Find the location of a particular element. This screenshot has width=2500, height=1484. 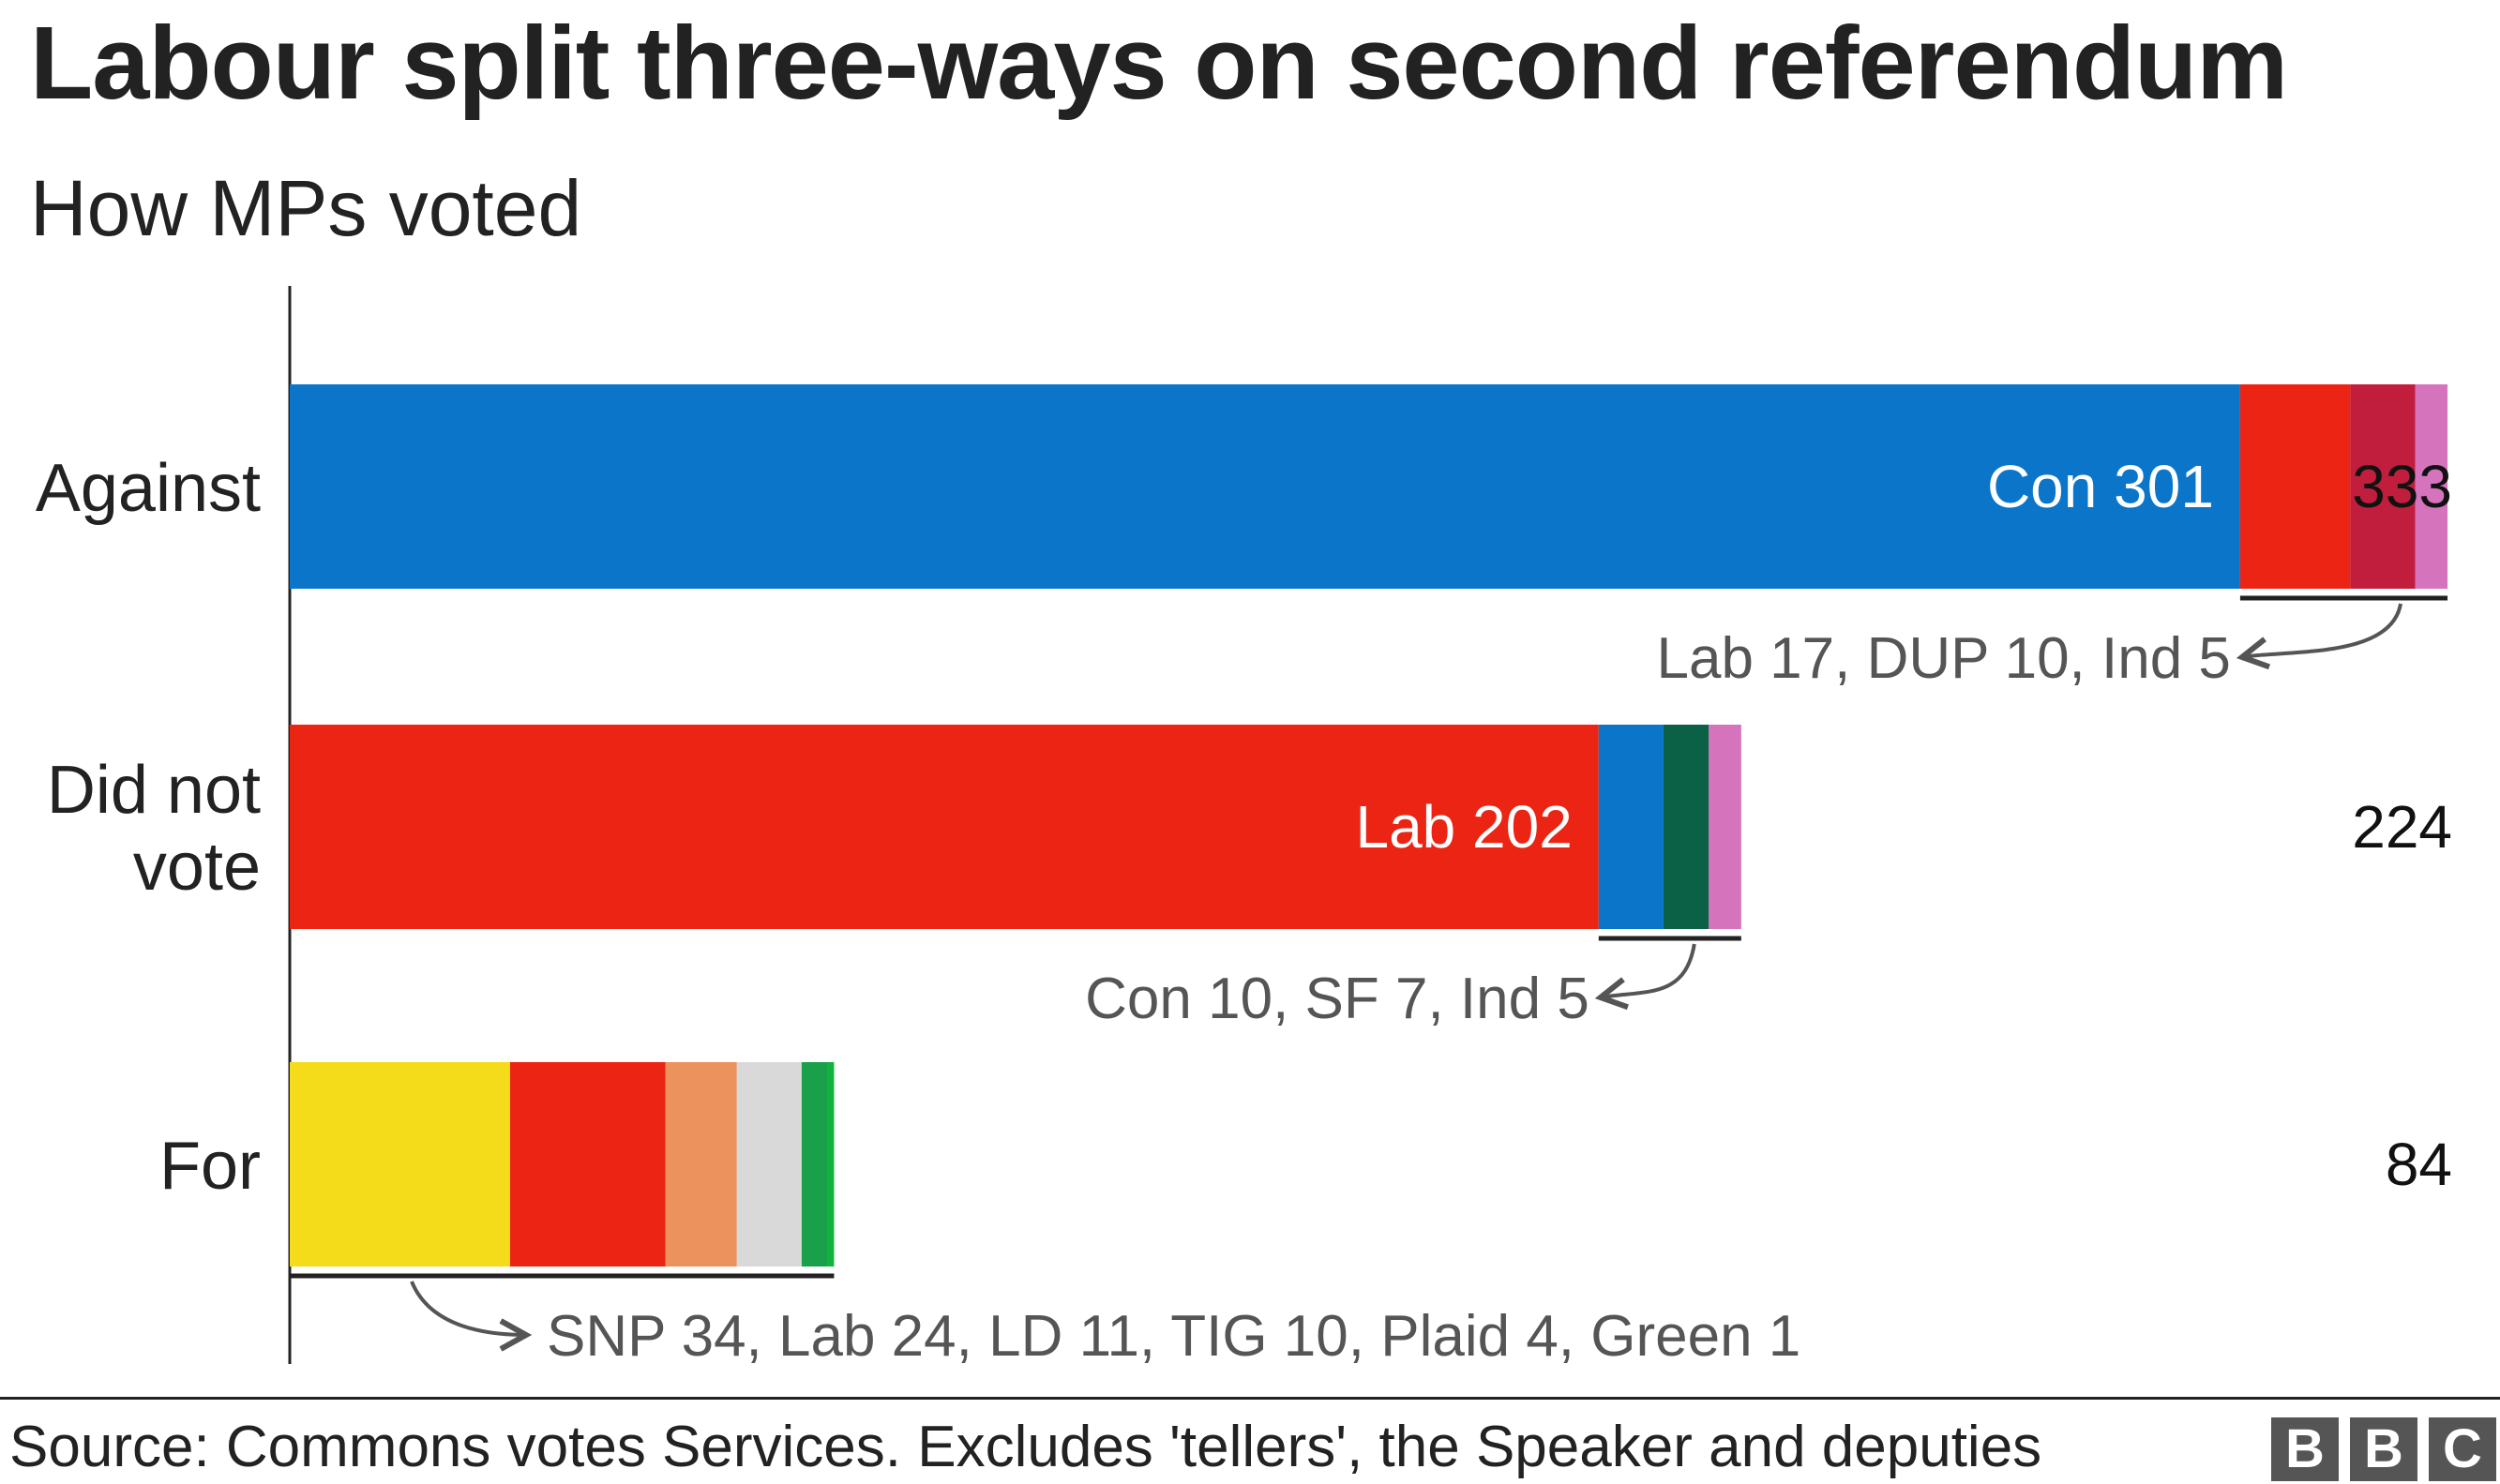

category-label-0-line-0: Against is located at coordinates (148, 488).